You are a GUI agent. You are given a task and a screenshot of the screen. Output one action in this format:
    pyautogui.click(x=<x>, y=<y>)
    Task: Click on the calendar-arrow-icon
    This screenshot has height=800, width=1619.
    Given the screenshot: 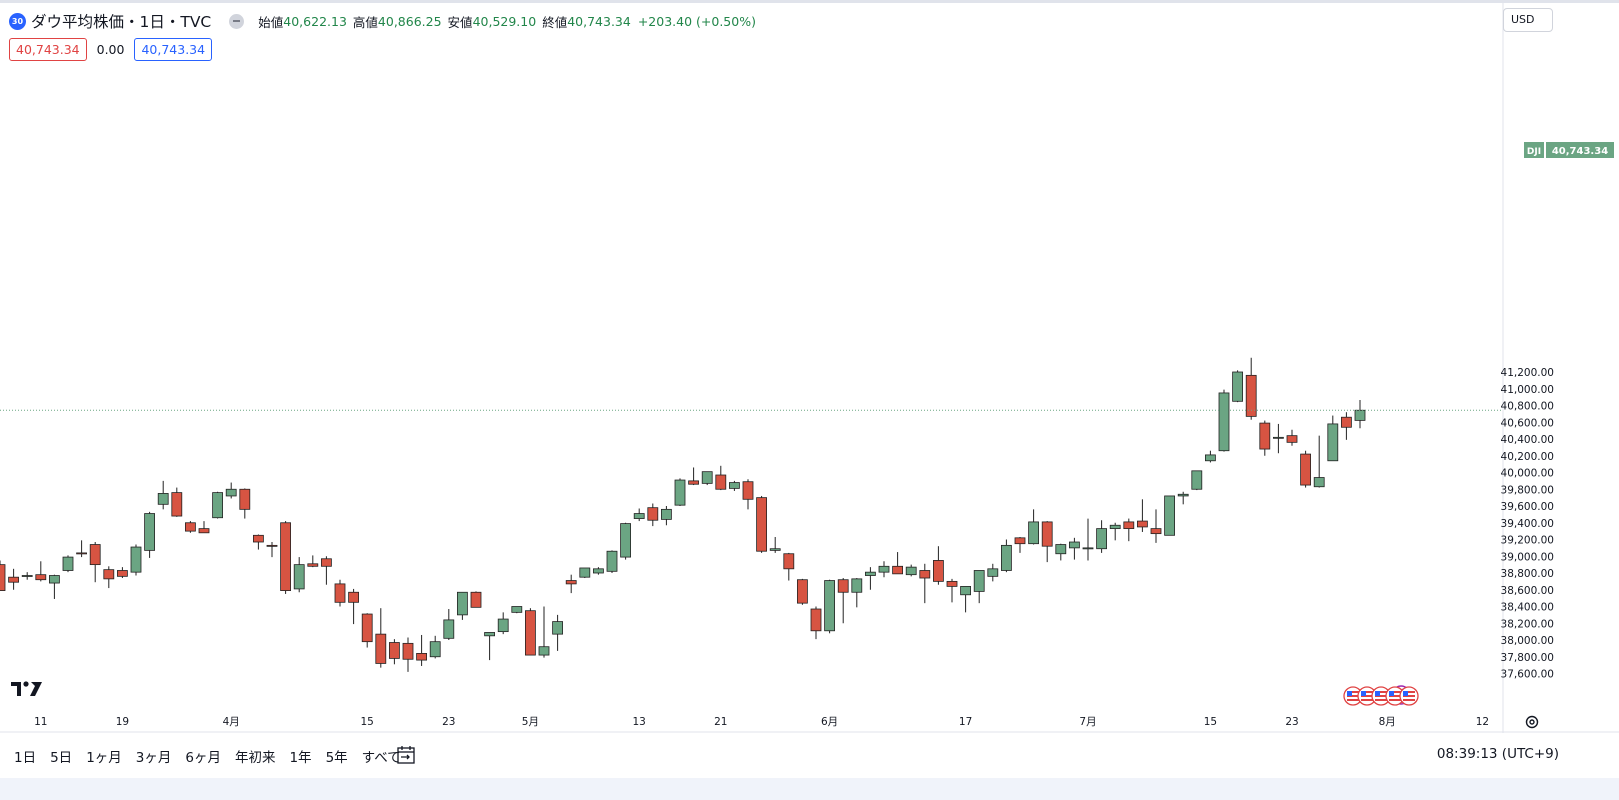 What is the action you would take?
    pyautogui.click(x=406, y=755)
    